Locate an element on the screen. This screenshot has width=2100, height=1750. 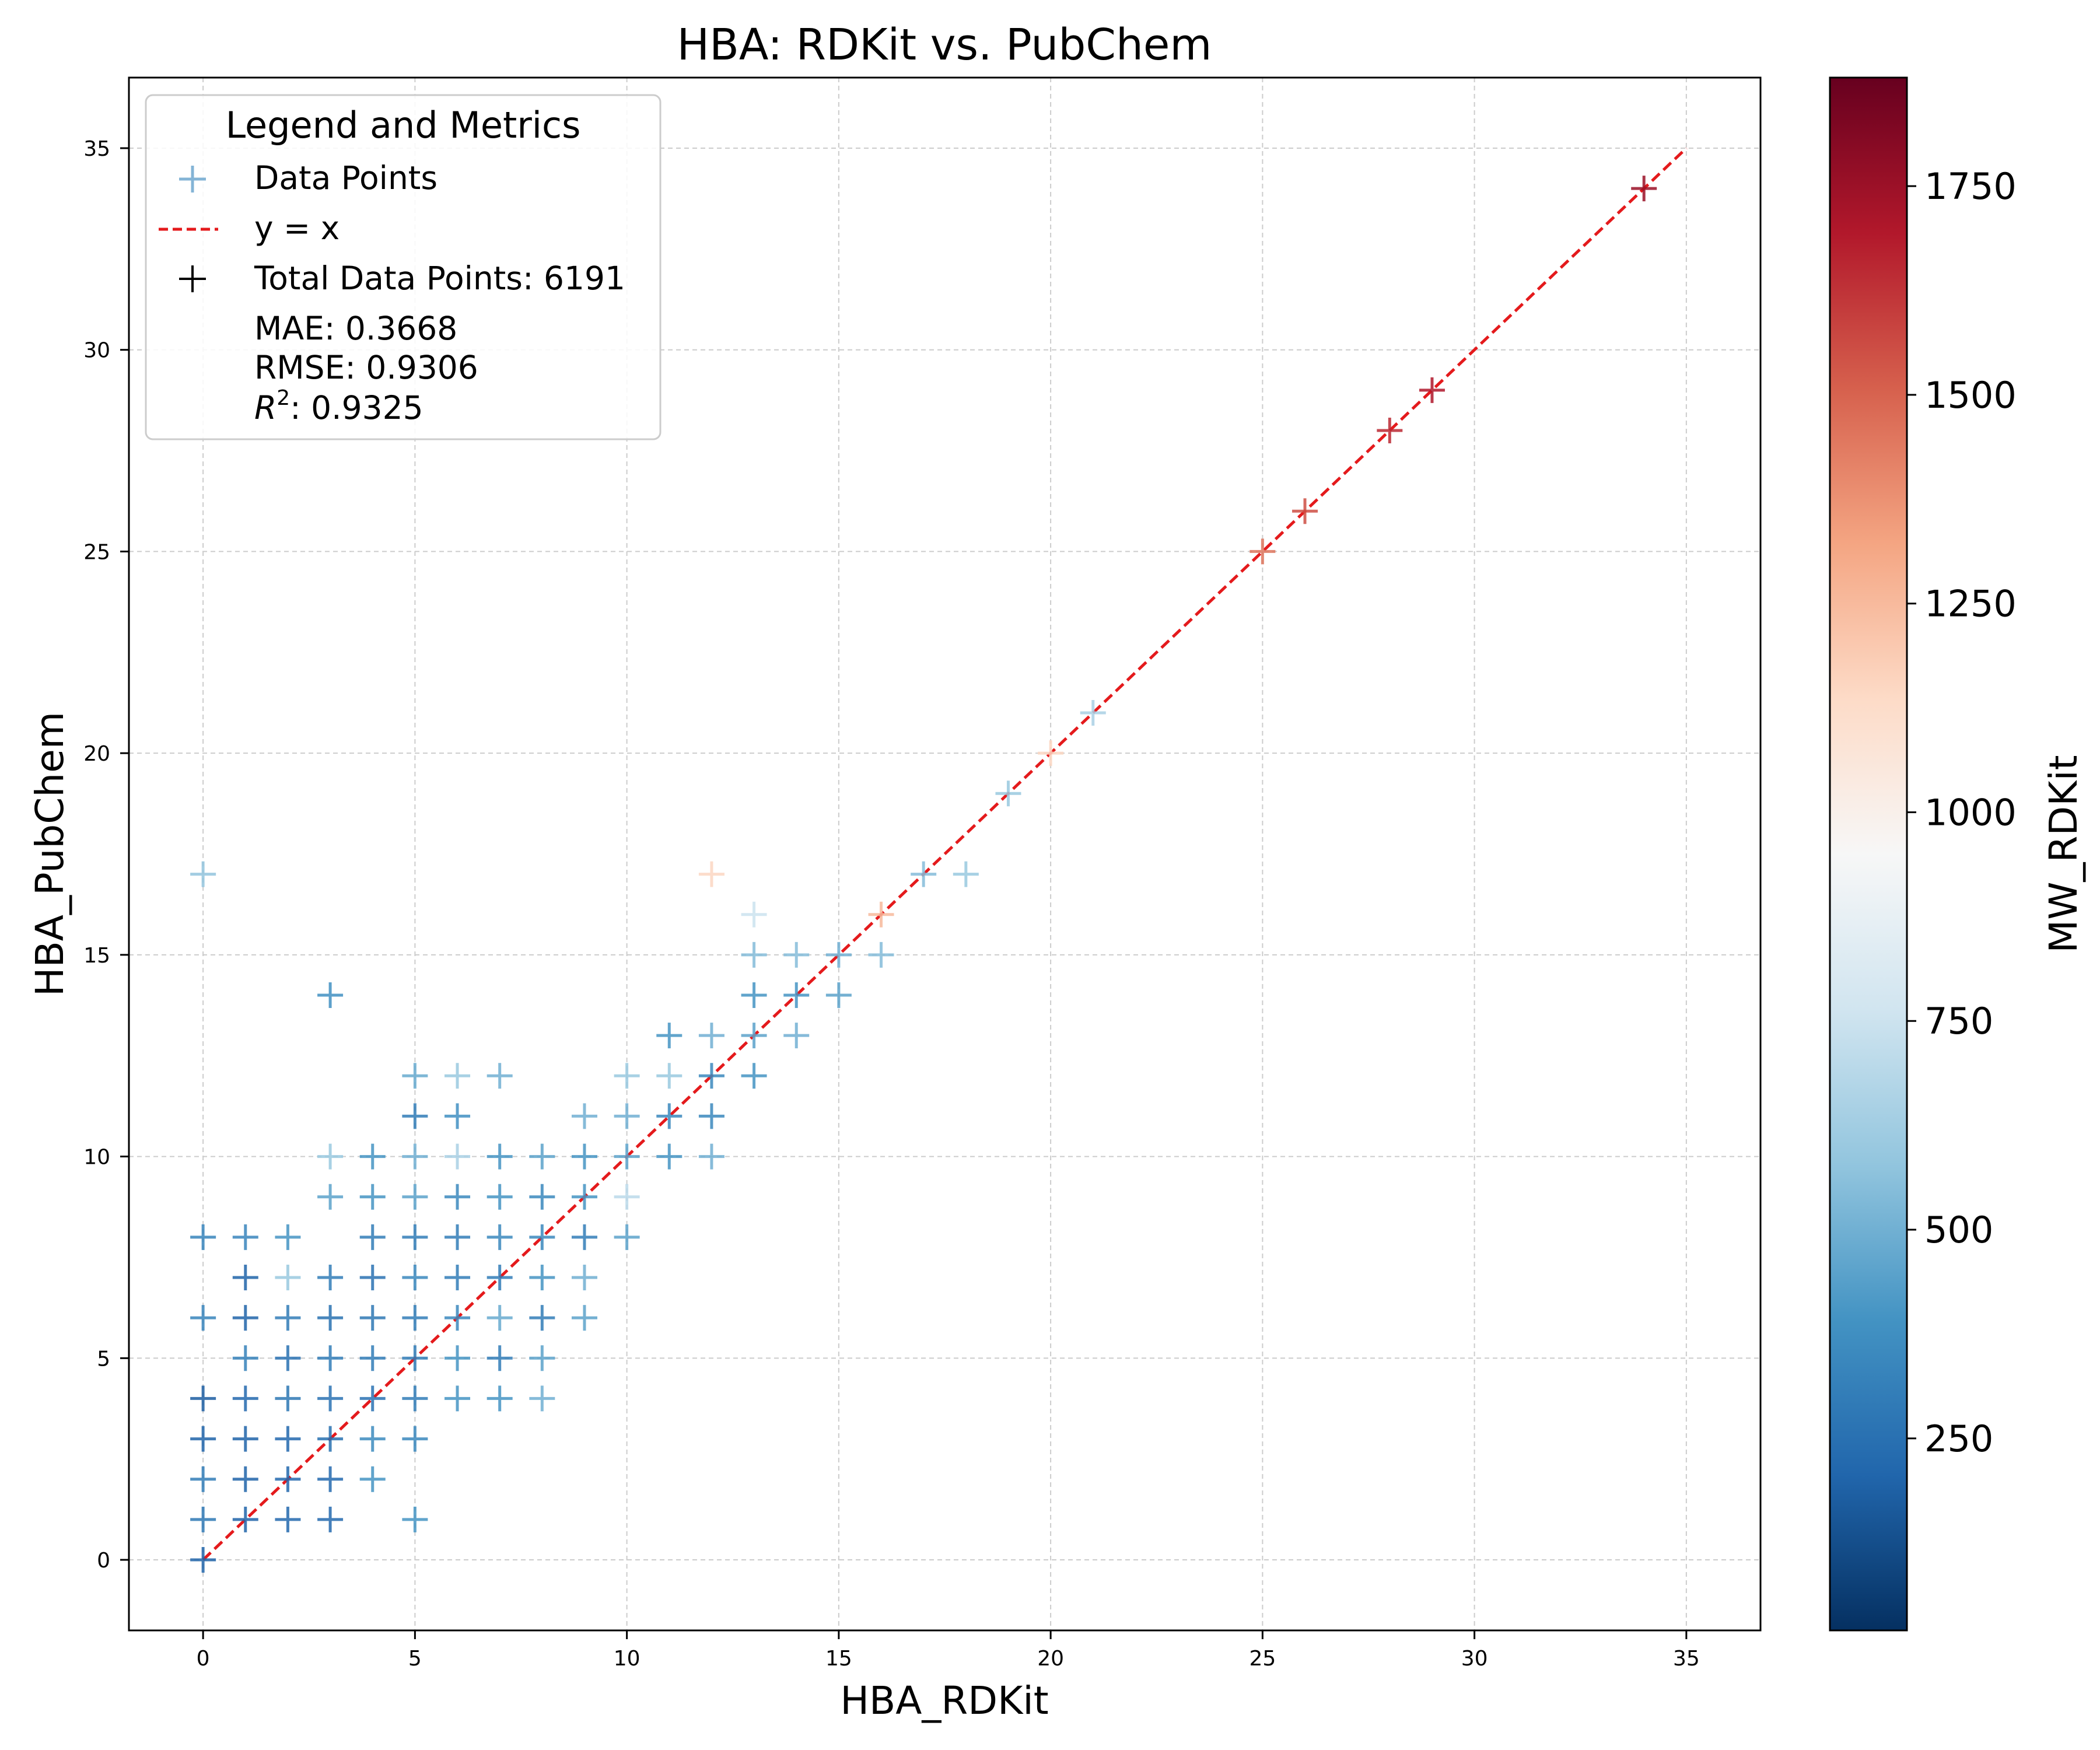
y-tick-label: 5 is located at coordinates (103, 1359).